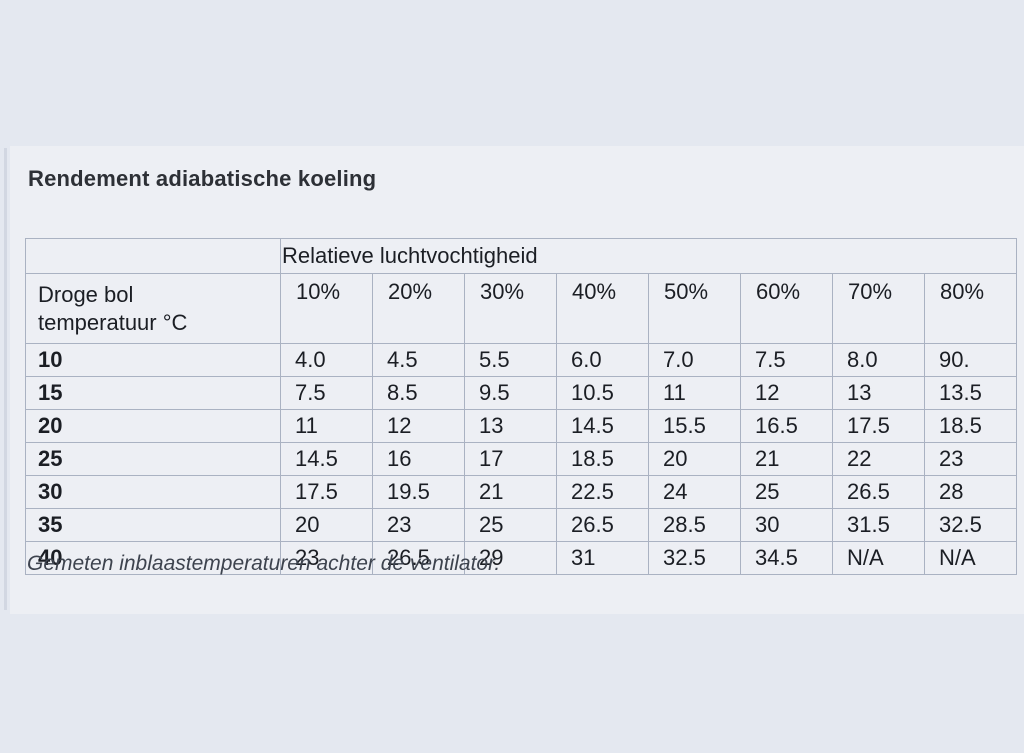  I want to click on table-row: 30 17.5 19.5 21 22.5 24 25 26.5 28, so click(521, 492).